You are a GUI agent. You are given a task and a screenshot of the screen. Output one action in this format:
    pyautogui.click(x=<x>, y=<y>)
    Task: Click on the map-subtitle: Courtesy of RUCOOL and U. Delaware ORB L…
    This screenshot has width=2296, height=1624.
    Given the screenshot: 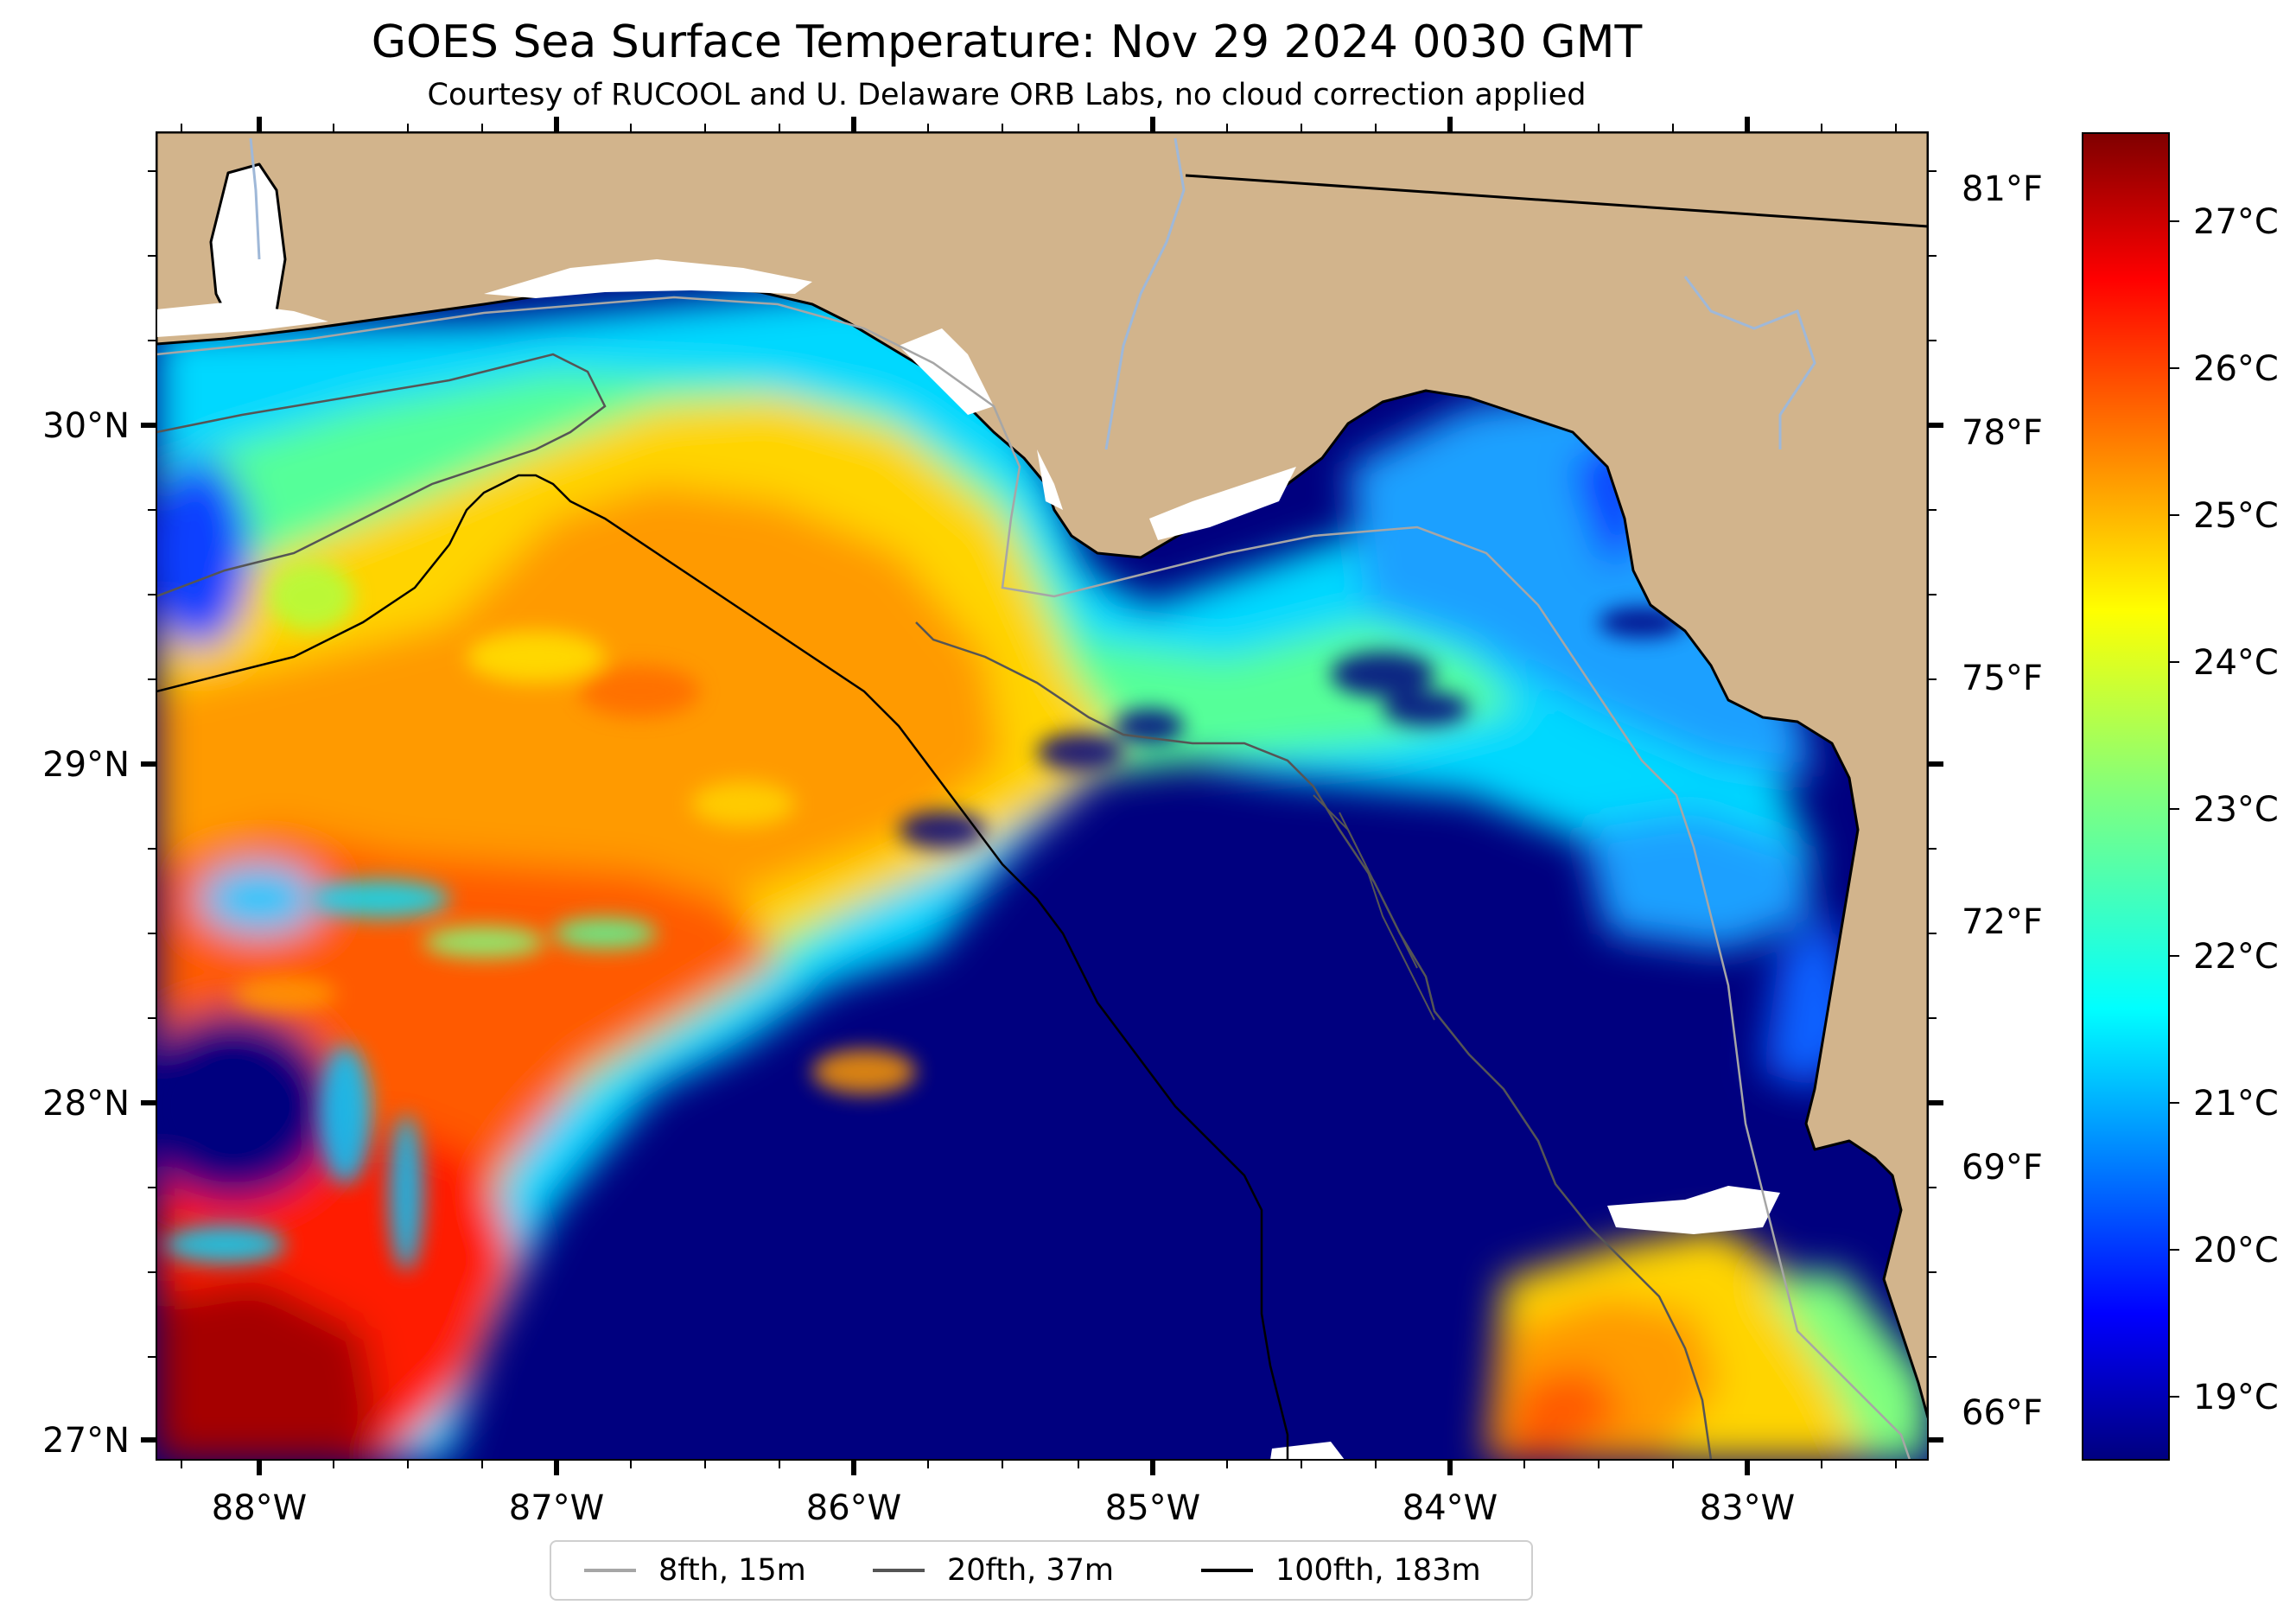 What is the action you would take?
    pyautogui.click(x=1007, y=95)
    